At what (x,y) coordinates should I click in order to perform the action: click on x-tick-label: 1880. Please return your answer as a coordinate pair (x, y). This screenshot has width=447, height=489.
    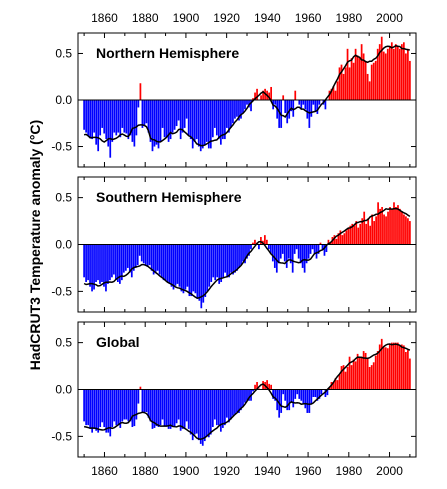
    Looking at the image, I should click on (145, 18).